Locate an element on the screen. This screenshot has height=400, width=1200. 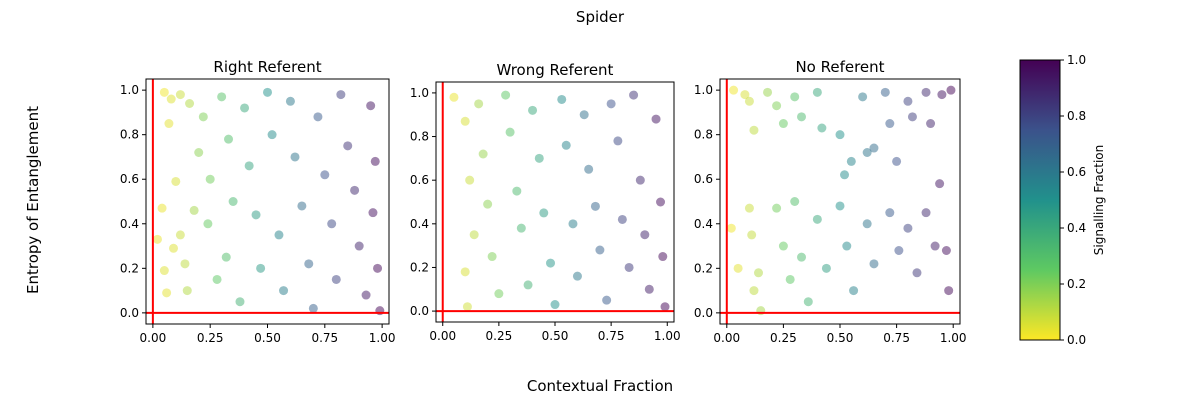
y-tick-label: 0.8 is located at coordinates (703, 135).